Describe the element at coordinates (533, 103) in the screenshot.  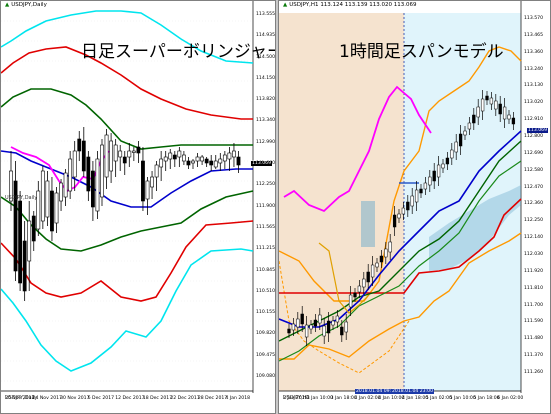
I see `h1-y-tick: 113.020` at that location.